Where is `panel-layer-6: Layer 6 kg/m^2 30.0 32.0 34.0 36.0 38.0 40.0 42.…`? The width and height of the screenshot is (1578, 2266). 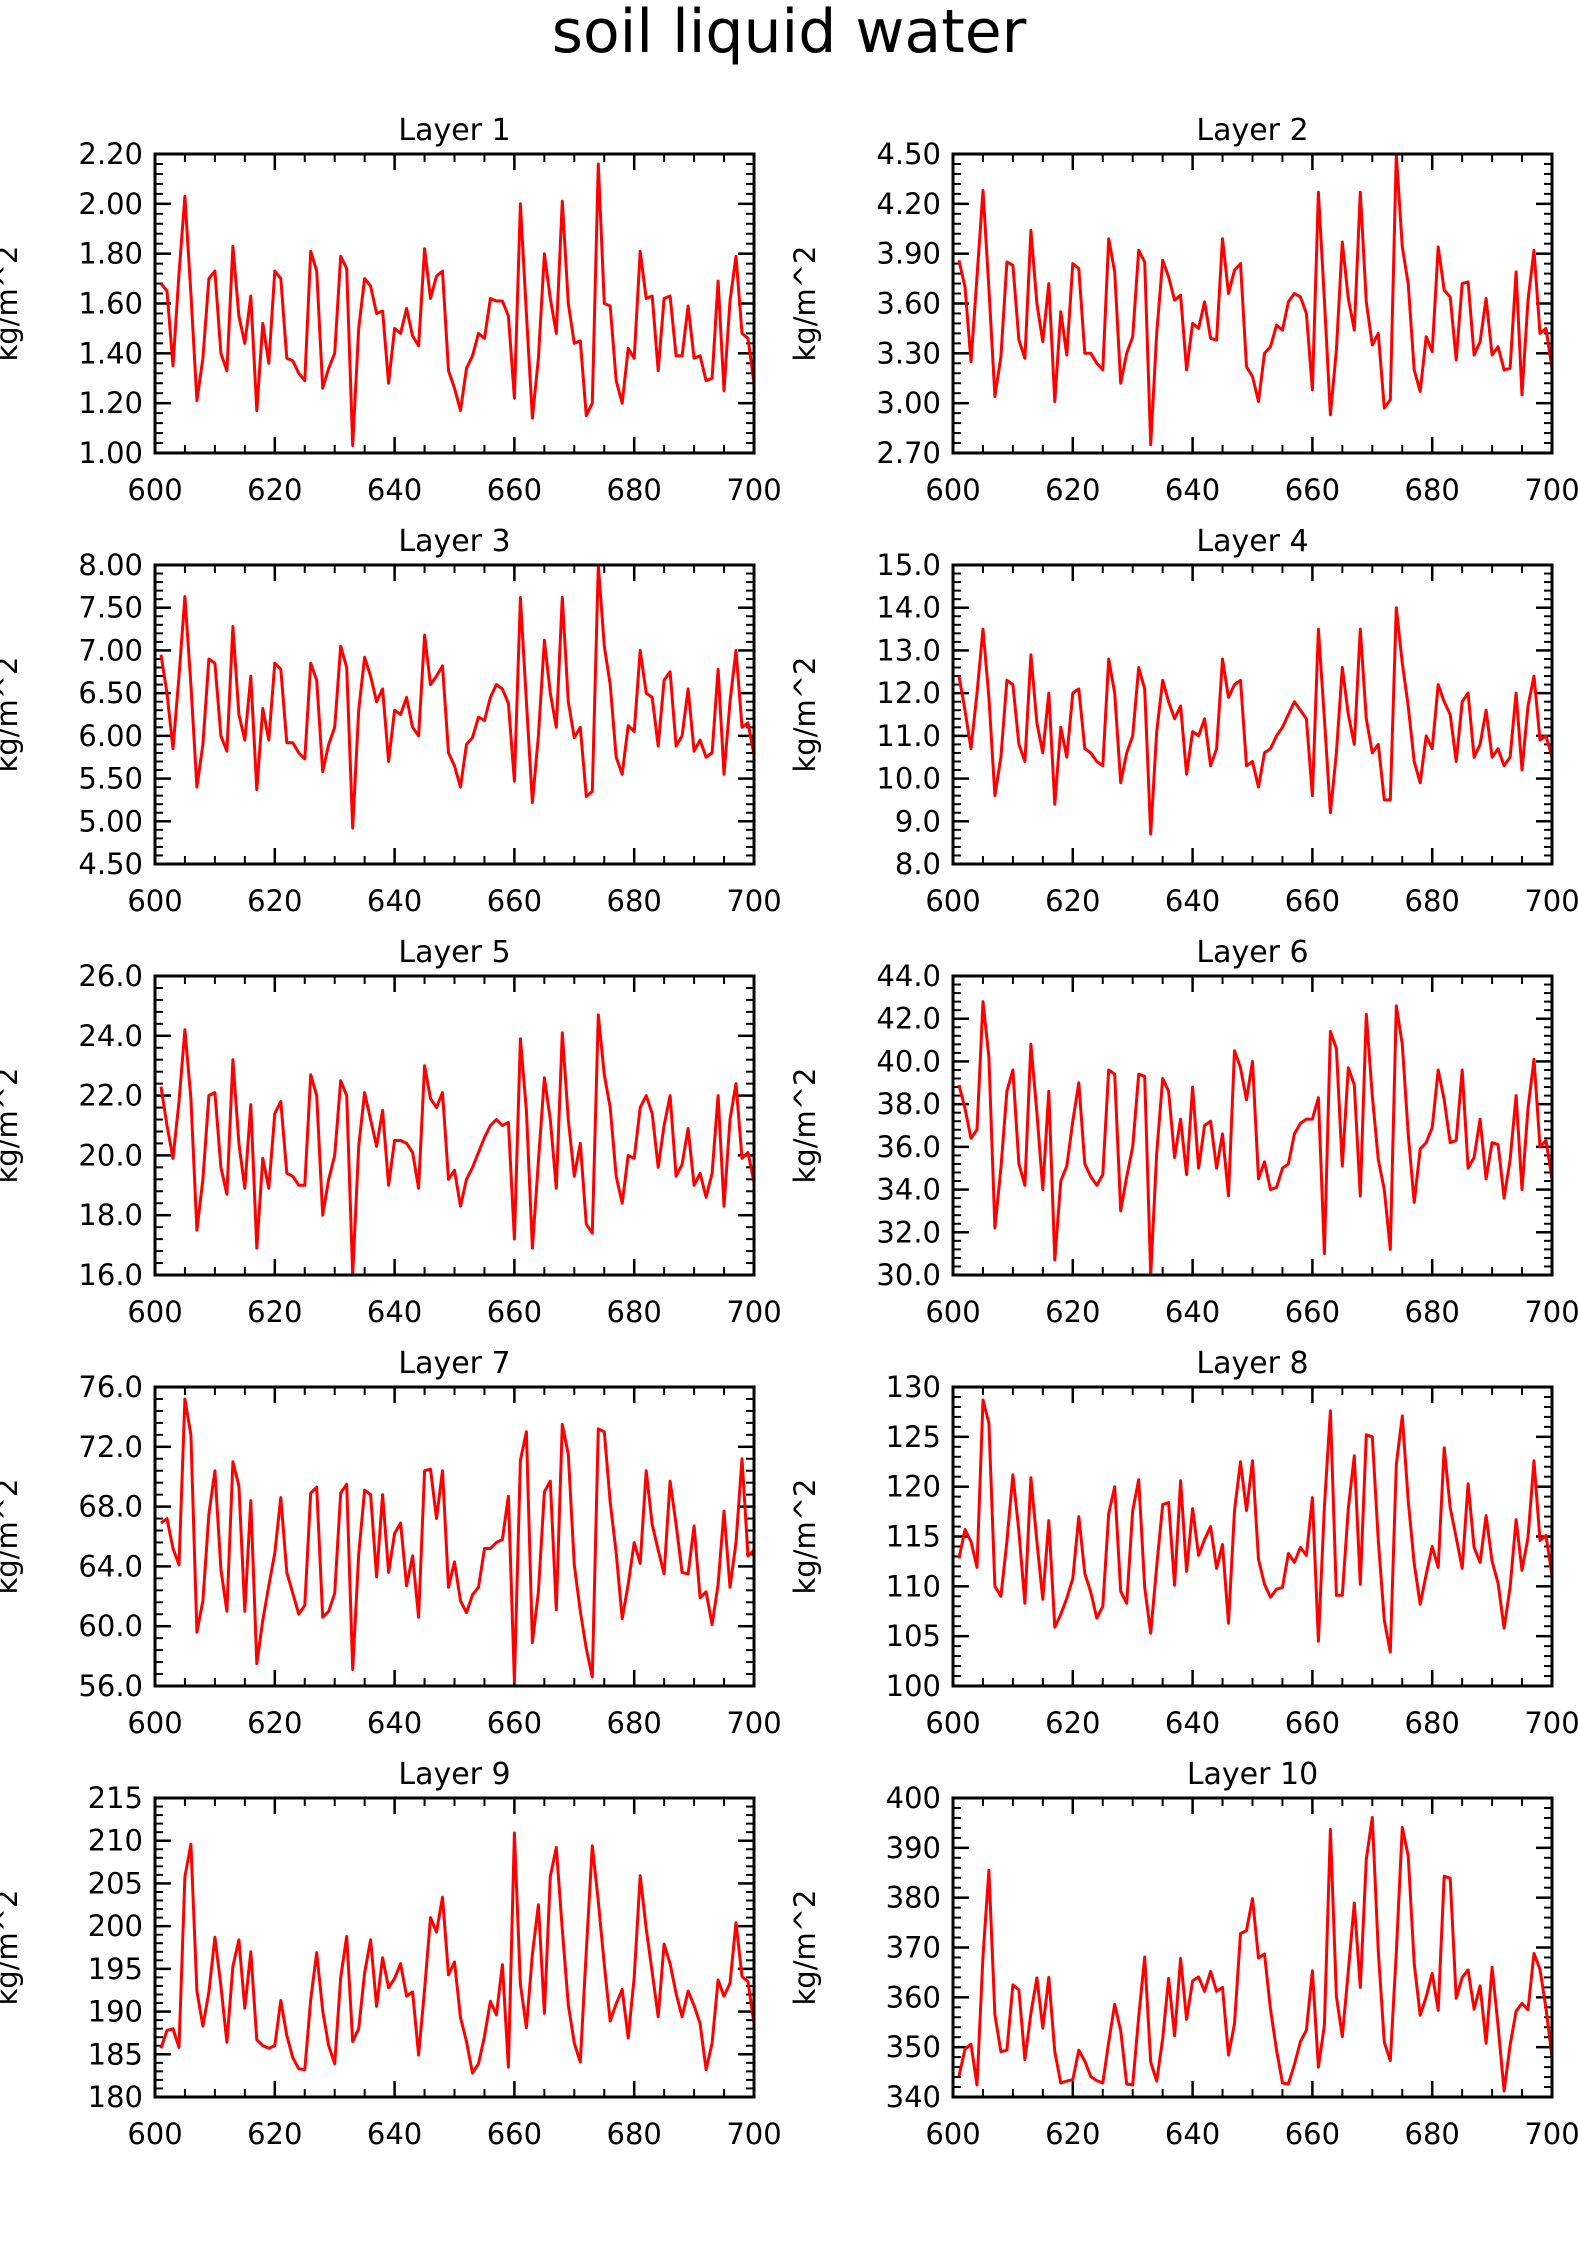
panel-layer-6: Layer 6 kg/m^2 30.0 32.0 34.0 36.0 38.0 40.0 42.… is located at coordinates (1183, 1132).